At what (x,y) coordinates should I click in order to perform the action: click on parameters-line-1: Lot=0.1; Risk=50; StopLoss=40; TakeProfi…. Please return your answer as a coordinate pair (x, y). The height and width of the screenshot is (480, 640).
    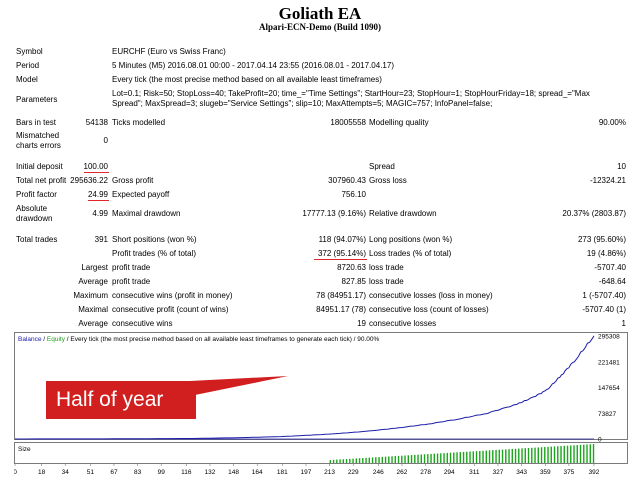
    Looking at the image, I should click on (351, 93).